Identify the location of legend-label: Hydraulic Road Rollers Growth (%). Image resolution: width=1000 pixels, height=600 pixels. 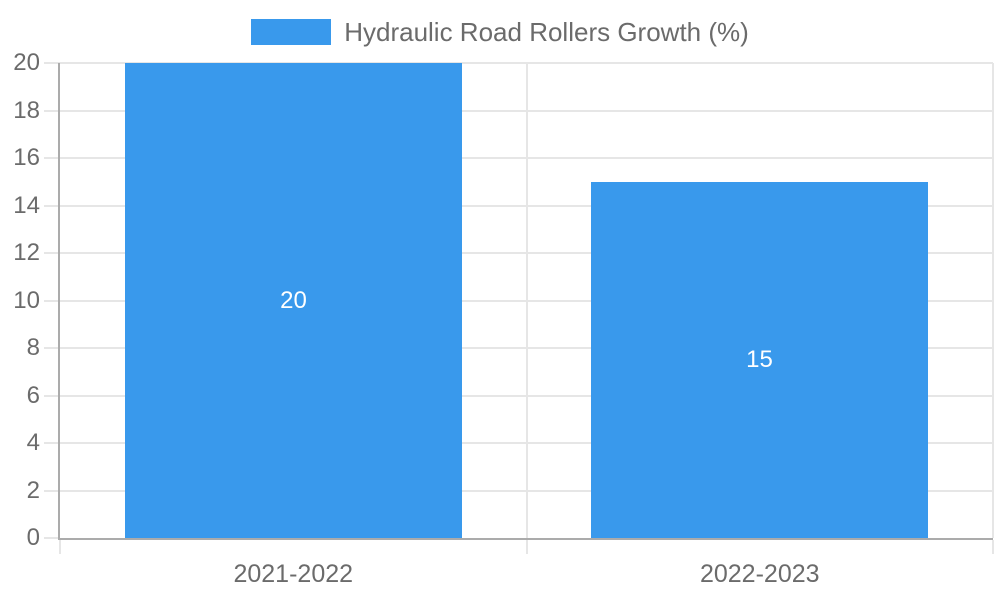
(546, 32).